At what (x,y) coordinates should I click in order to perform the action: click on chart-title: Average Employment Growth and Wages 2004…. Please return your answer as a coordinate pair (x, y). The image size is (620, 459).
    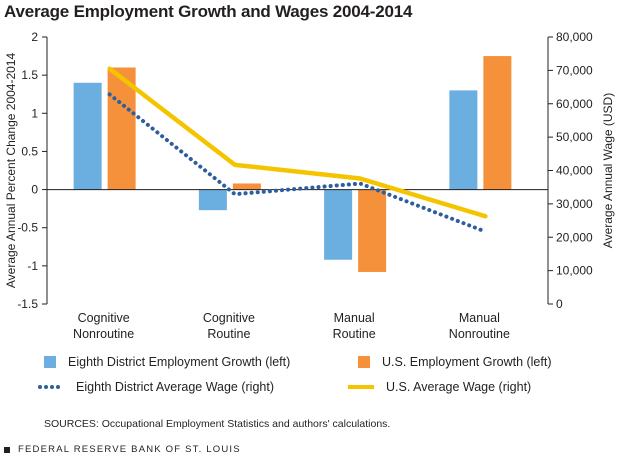
    Looking at the image, I should click on (208, 11).